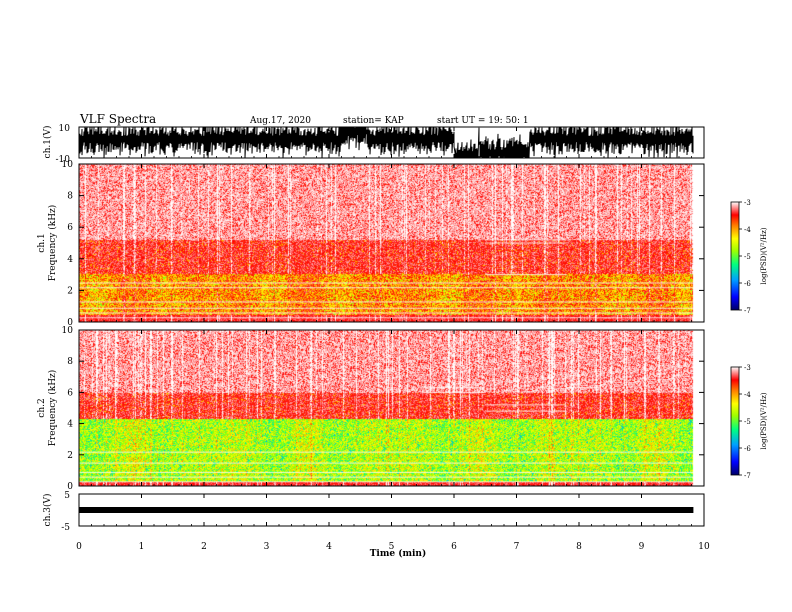 The height and width of the screenshot is (612, 792). What do you see at coordinates (42, 407) in the screenshot?
I see `ch2-spec-channel-label: ch.2` at bounding box center [42, 407].